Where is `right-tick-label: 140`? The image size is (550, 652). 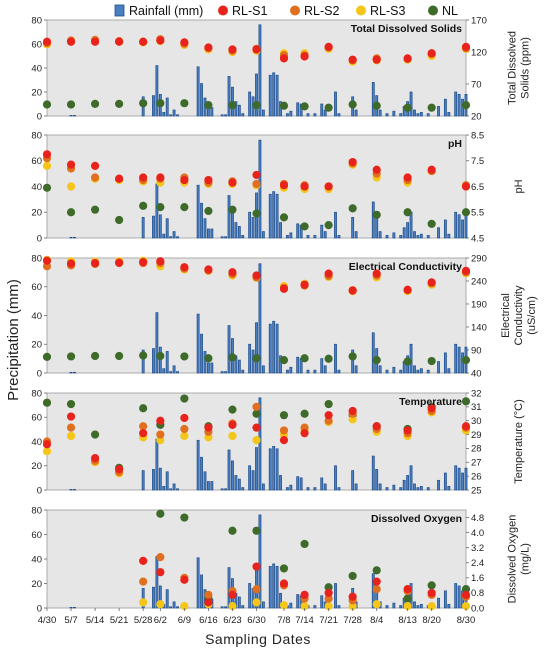
right-tick-label: 140 is located at coordinates (479, 327).